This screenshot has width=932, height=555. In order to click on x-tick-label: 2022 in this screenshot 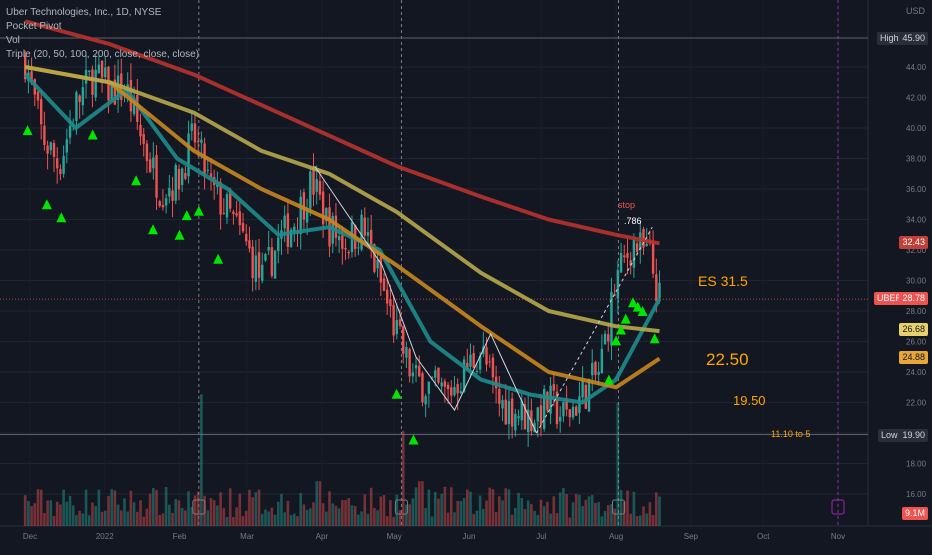, I will do `click(105, 536)`.